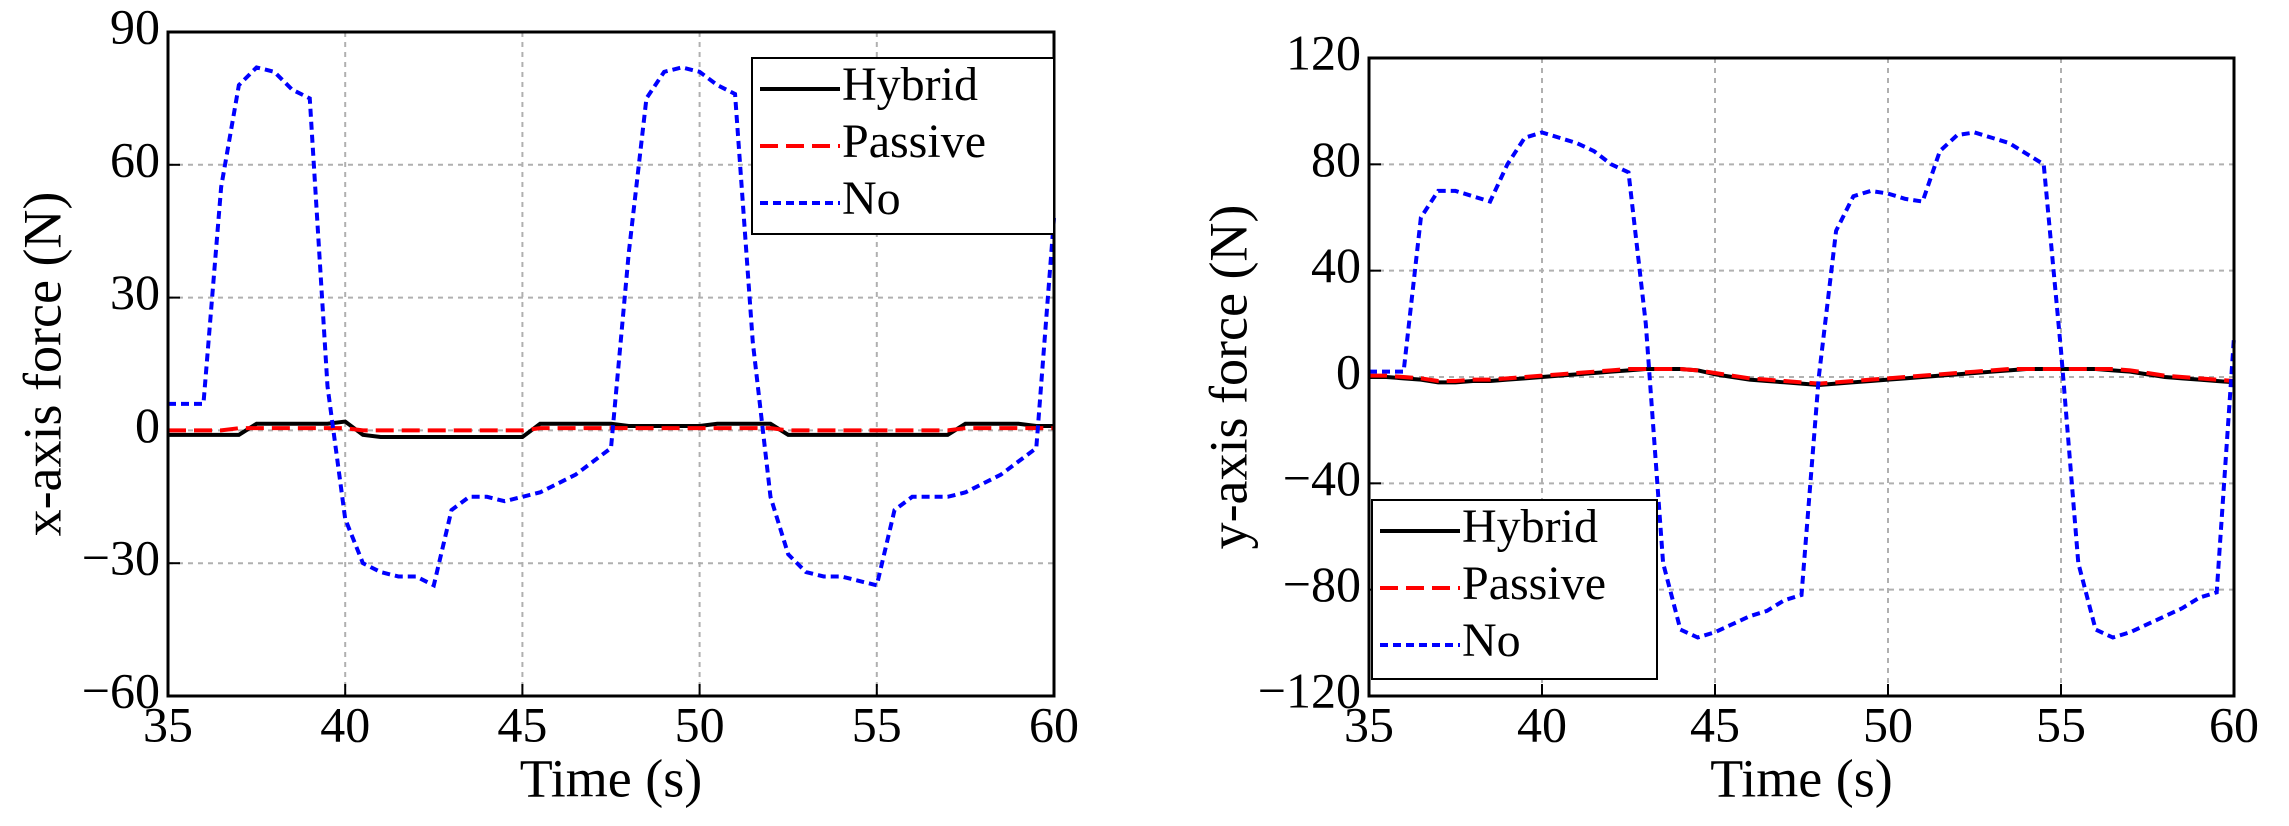  What do you see at coordinates (121, 690) in the screenshot?
I see `y-tick-label: −60` at bounding box center [121, 690].